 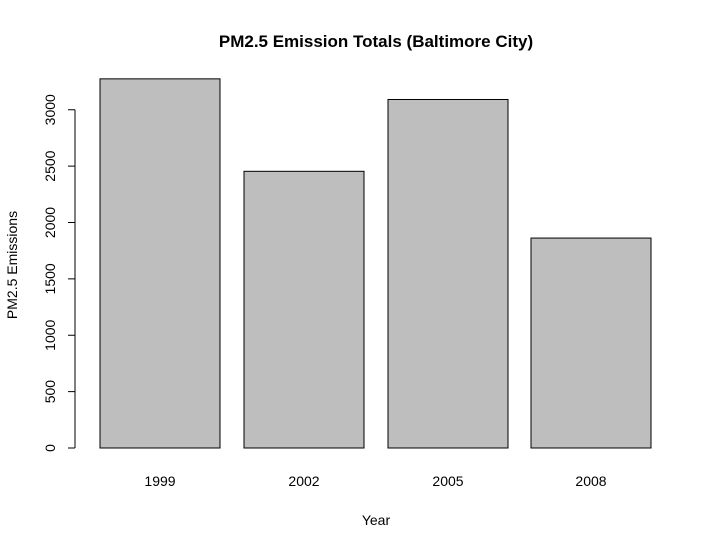 What do you see at coordinates (50, 222) in the screenshot?
I see `y-tick-label-2000: 2000` at bounding box center [50, 222].